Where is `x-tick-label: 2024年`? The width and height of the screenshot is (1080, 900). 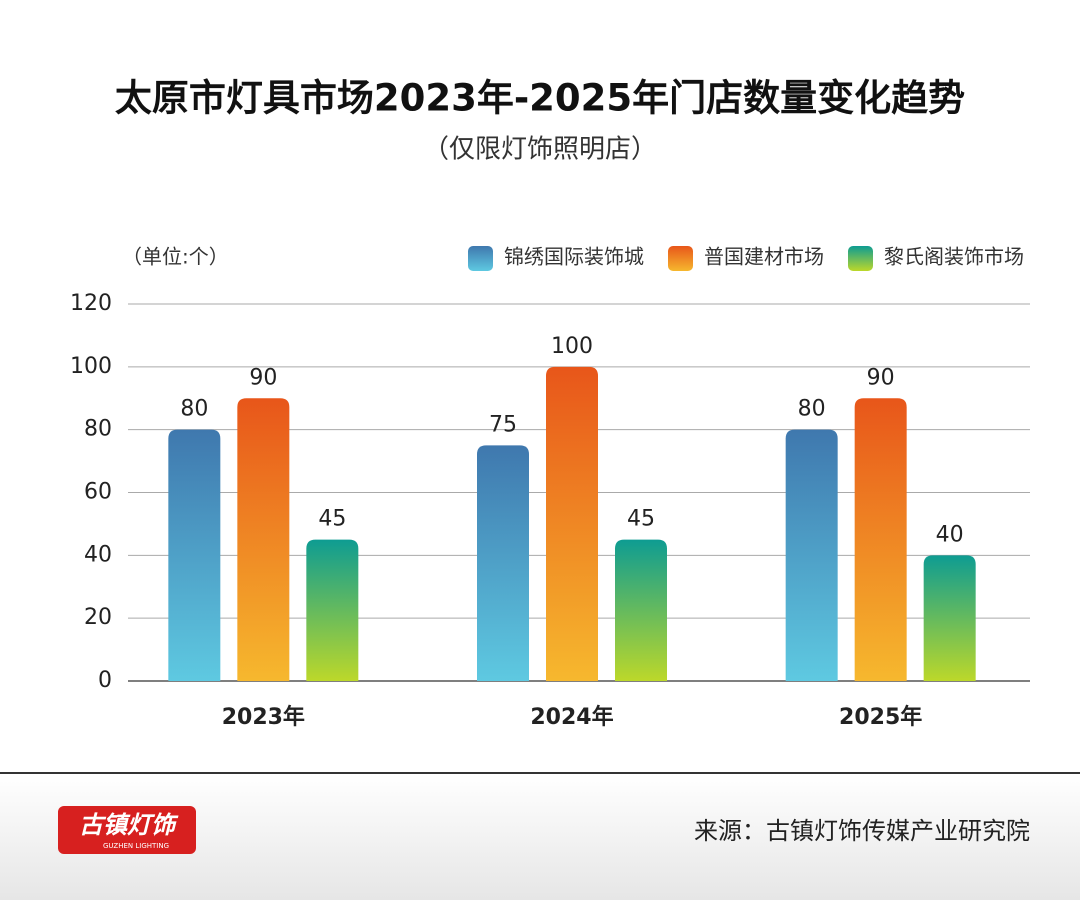
x-tick-label: 2024年 is located at coordinates (571, 717).